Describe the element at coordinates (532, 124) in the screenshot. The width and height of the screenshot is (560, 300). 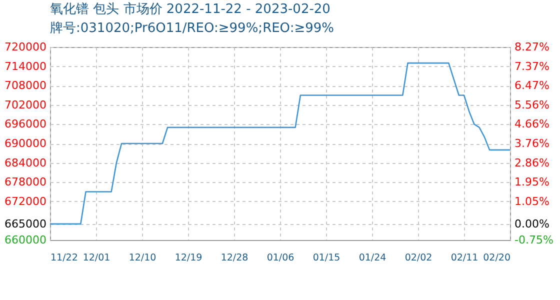
I see `y2-tick-label: 4.66%` at that location.